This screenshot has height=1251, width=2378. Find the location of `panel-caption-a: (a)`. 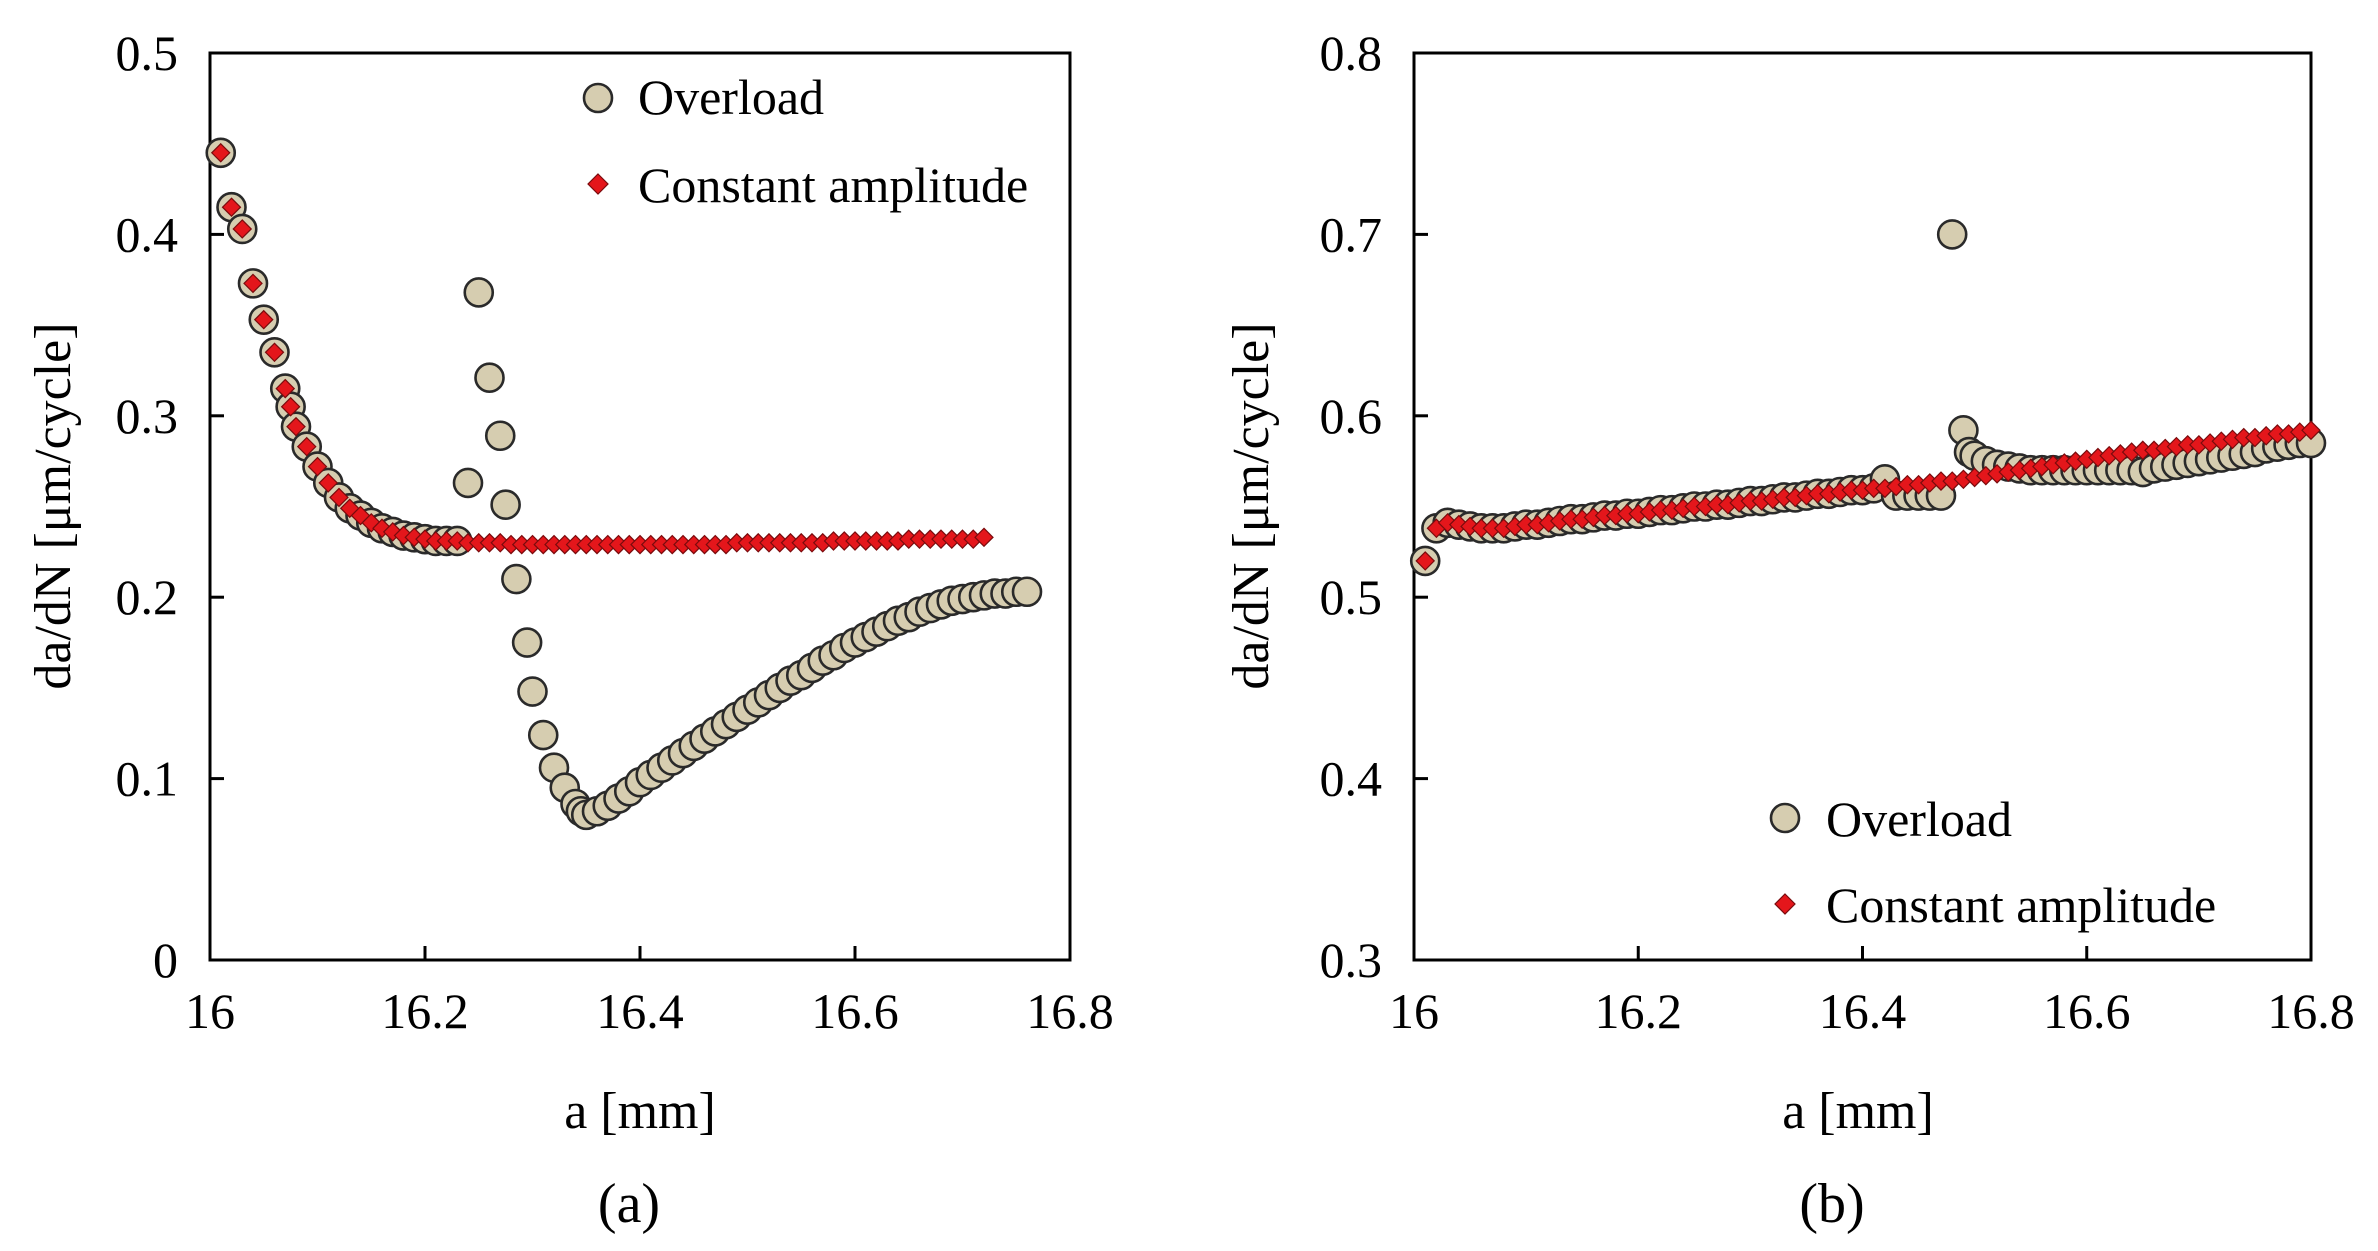

panel-caption-a: (a) is located at coordinates (629, 1204).